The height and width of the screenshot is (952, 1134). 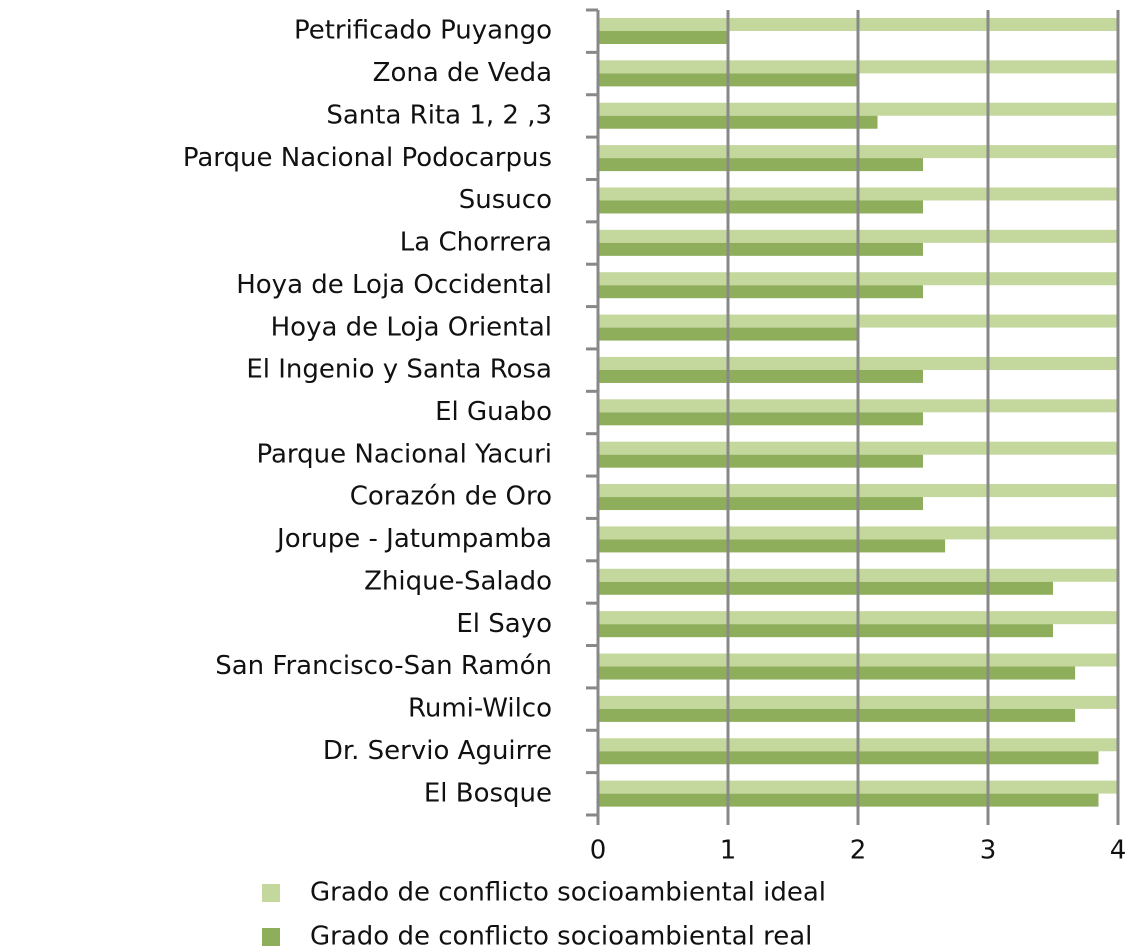 What do you see at coordinates (561, 937) in the screenshot?
I see `legend-label: Grado de conflicto socioambiental real` at bounding box center [561, 937].